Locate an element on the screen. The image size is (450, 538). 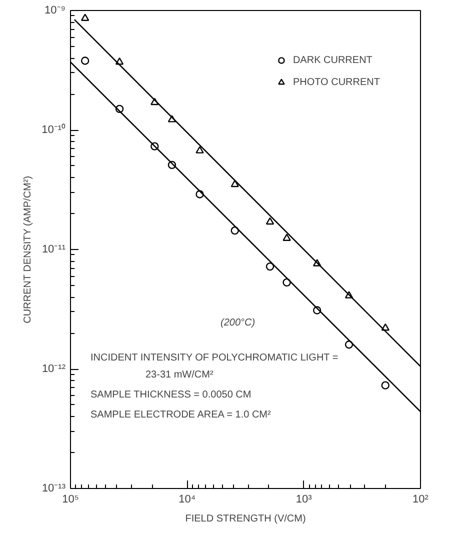
y-tick-label: 10⁻¹¹ is located at coordinates (54, 250).